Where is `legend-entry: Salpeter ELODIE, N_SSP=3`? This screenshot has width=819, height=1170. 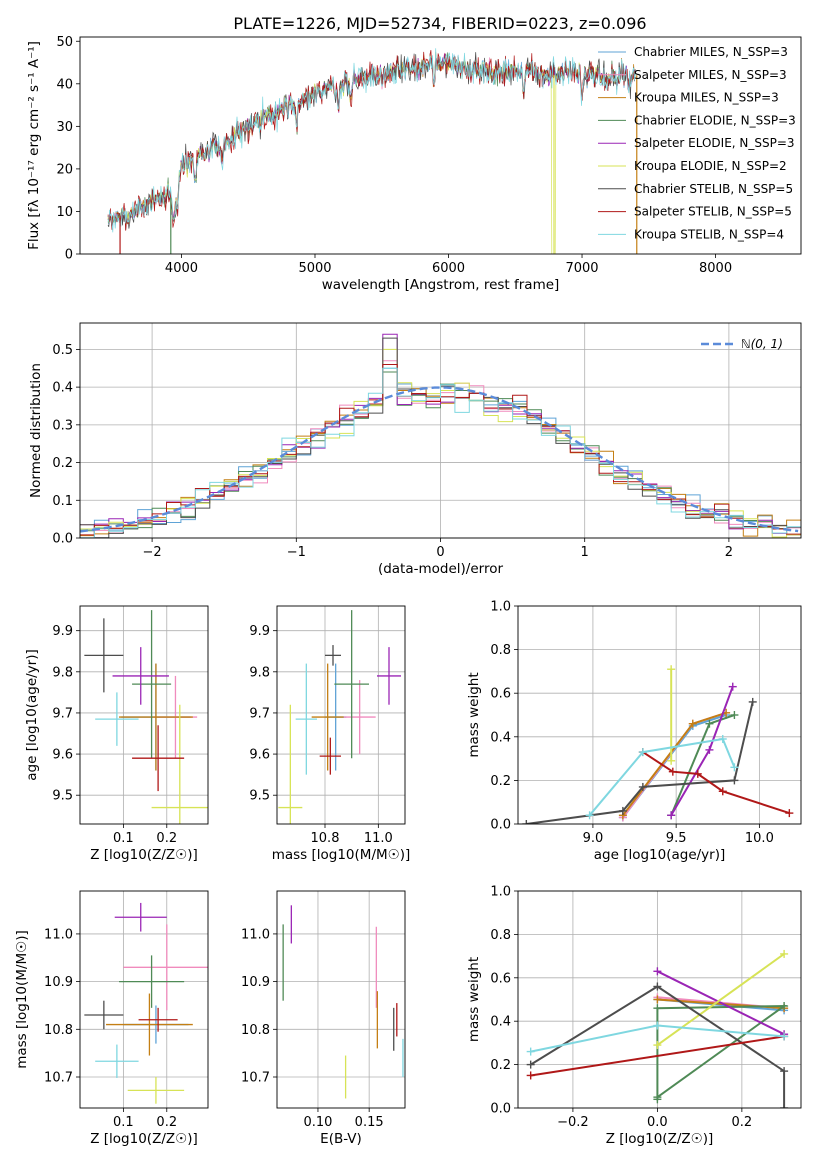 legend-entry: Salpeter ELODIE, N_SSP=3 is located at coordinates (714, 143).